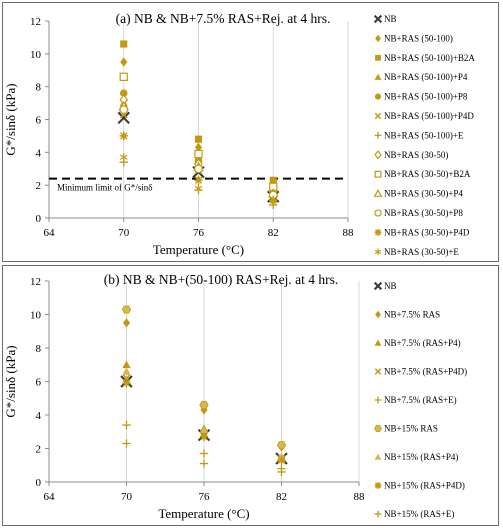  I want to click on legend-item: NB+RAS (30-50), so click(411, 155).